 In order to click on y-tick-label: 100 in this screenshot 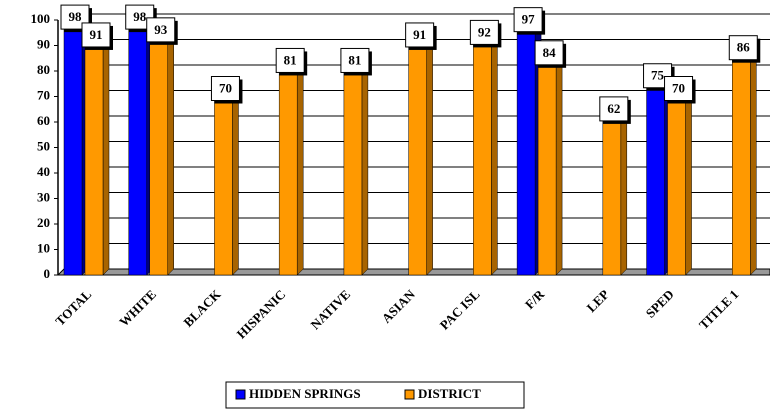, I will do `click(41, 18)`.